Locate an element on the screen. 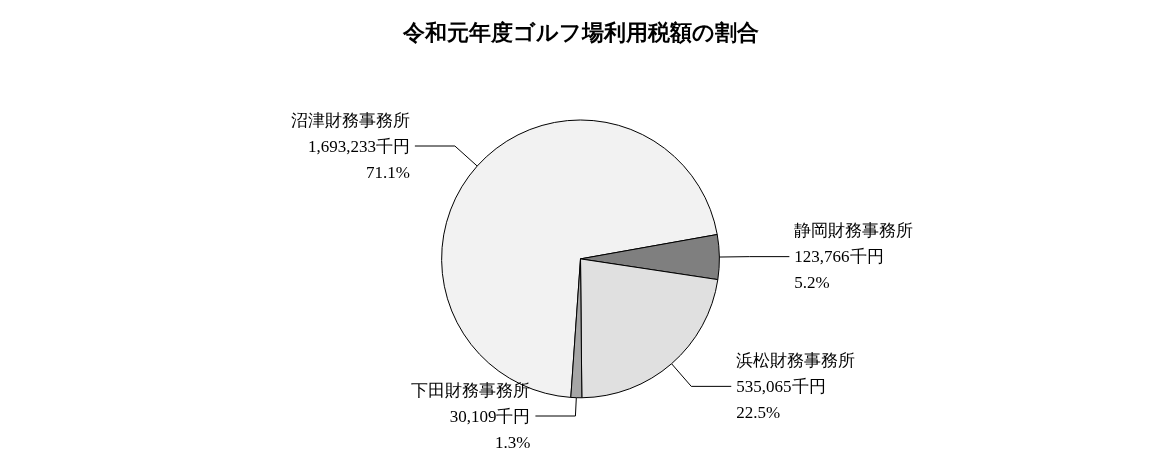 This screenshot has width=1161, height=464. data-label: 535,065千円 22.5% is located at coordinates (781, 399).